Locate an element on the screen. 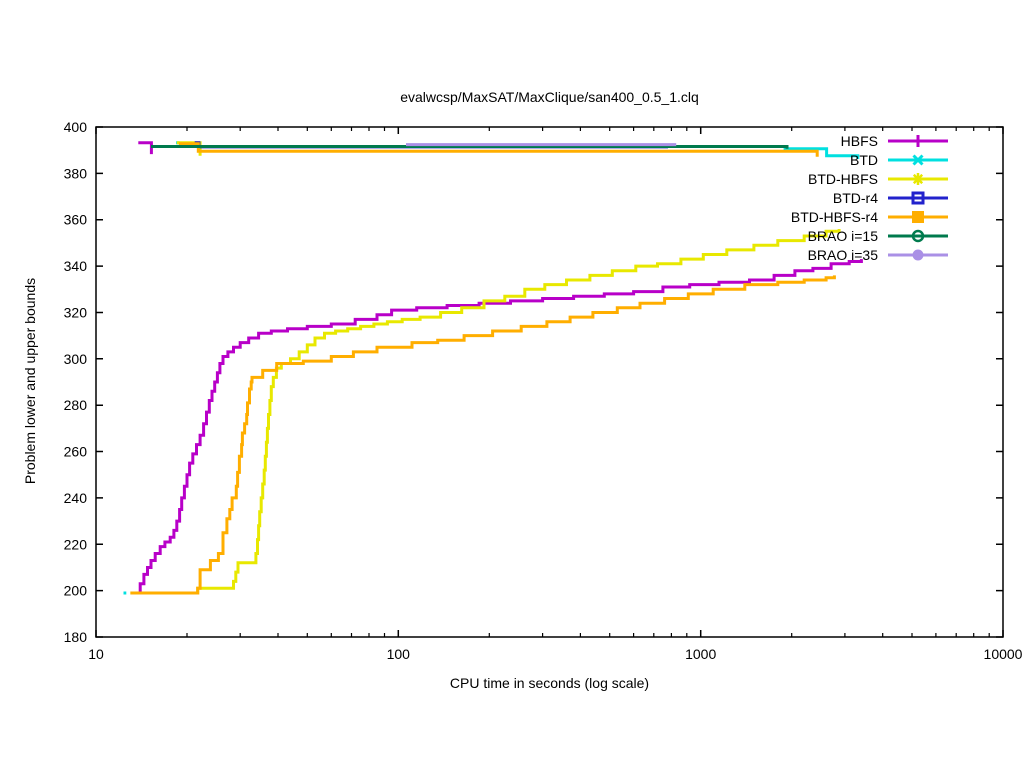  legend-marker-btd-hbfs-r4 is located at coordinates (918, 217).